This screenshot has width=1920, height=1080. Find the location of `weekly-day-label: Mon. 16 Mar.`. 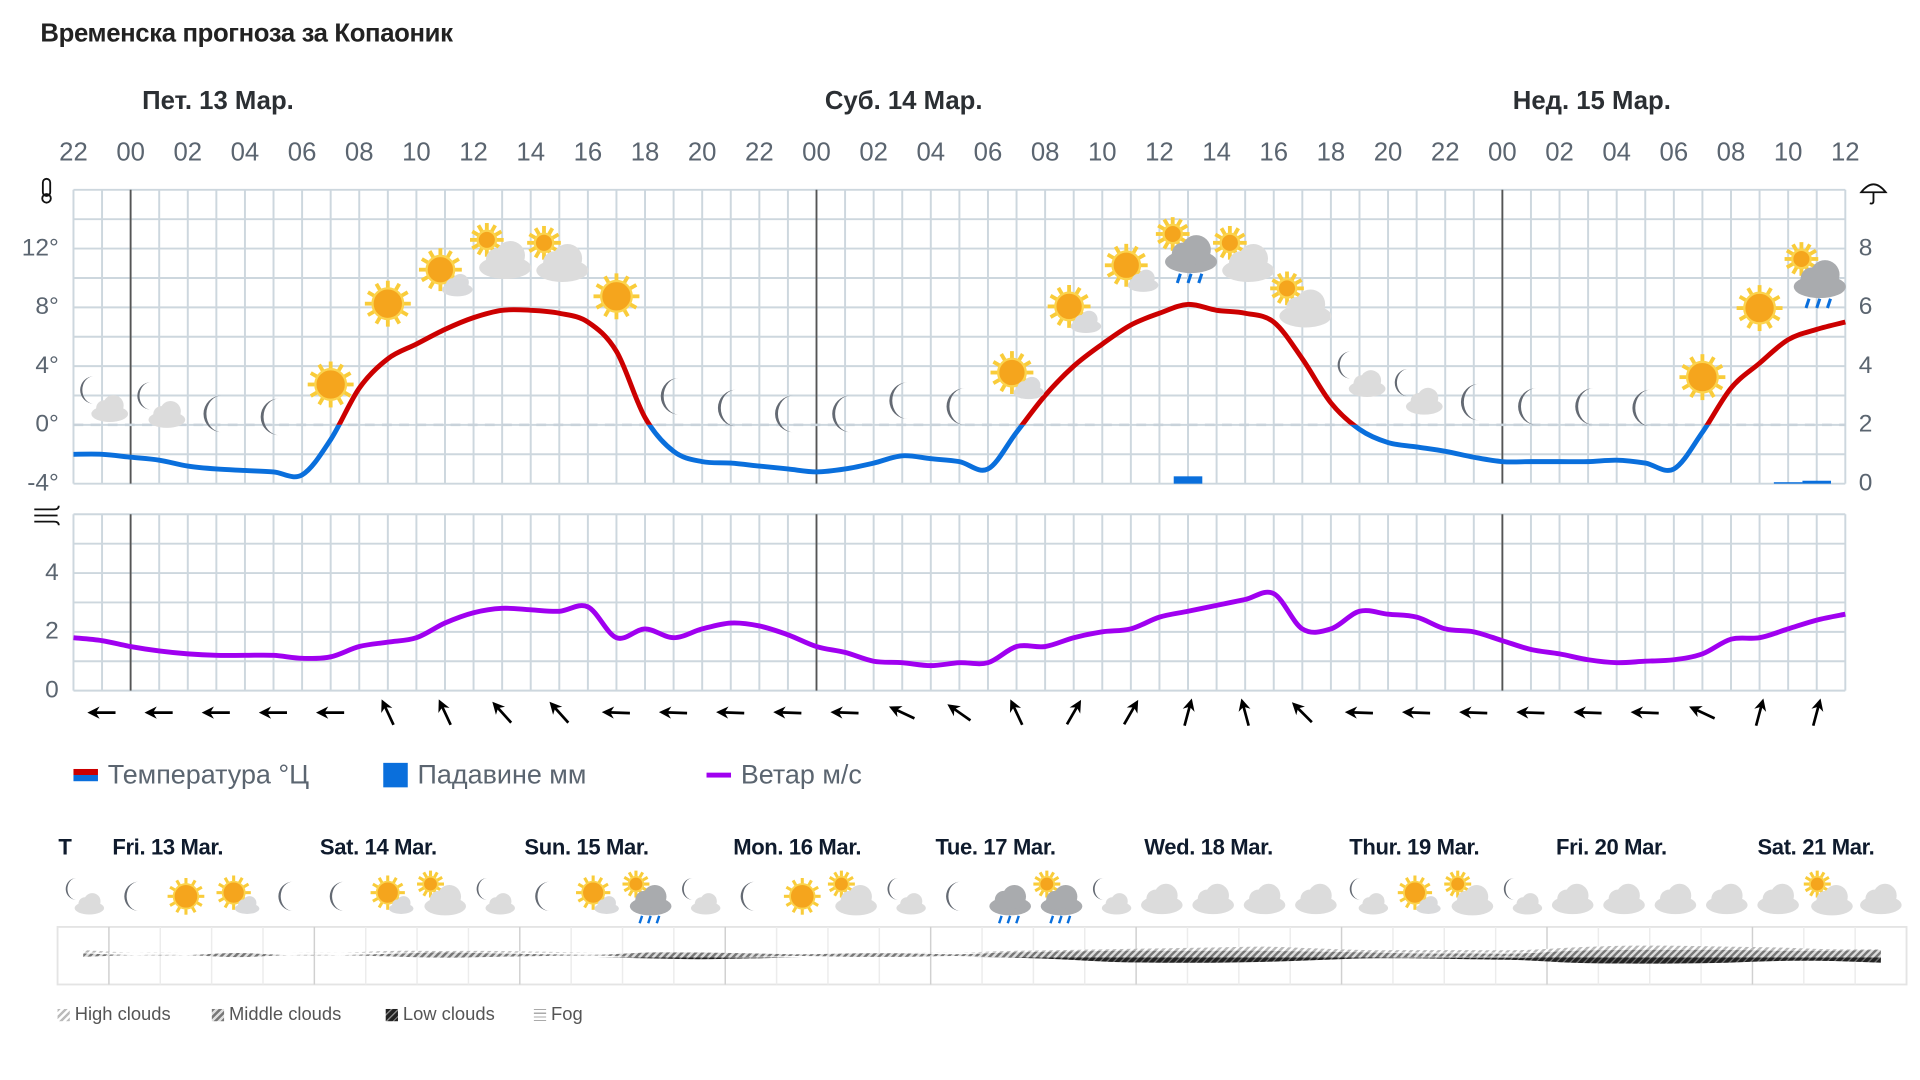

weekly-day-label: Mon. 16 Mar. is located at coordinates (797, 847).